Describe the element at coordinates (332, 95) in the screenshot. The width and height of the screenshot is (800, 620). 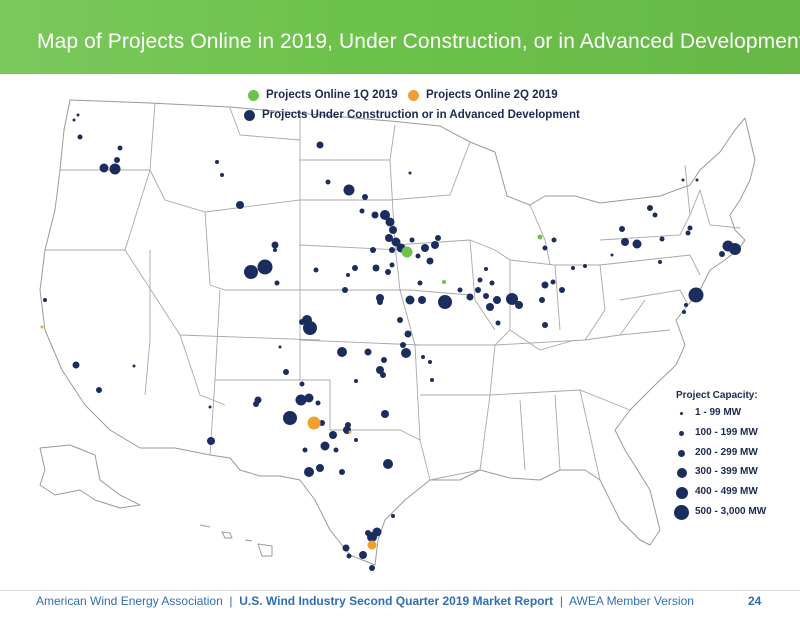
I see `legend-label-1q: Projects Online 1Q 2019` at that location.